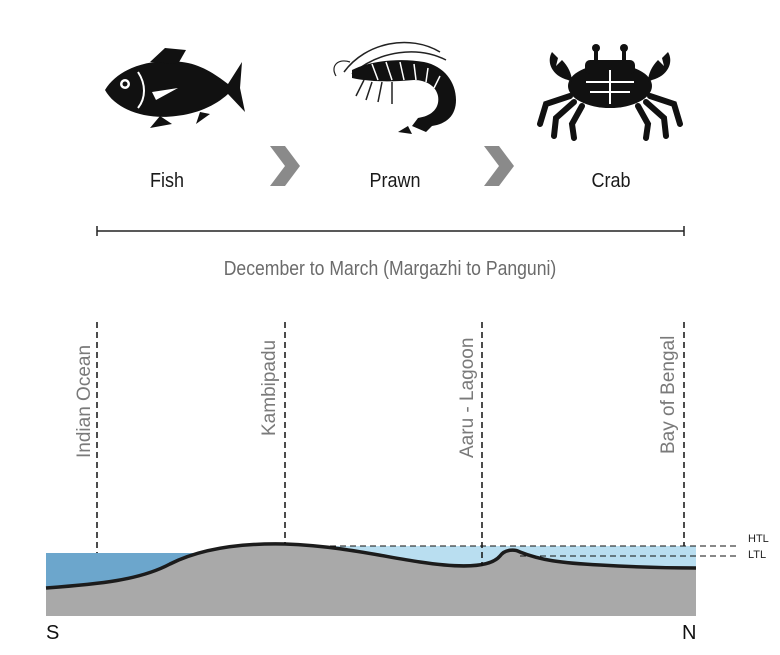  Describe the element at coordinates (668, 394) in the screenshot. I see `place-label-bay-of-bengal: Bay of Bengal` at that location.